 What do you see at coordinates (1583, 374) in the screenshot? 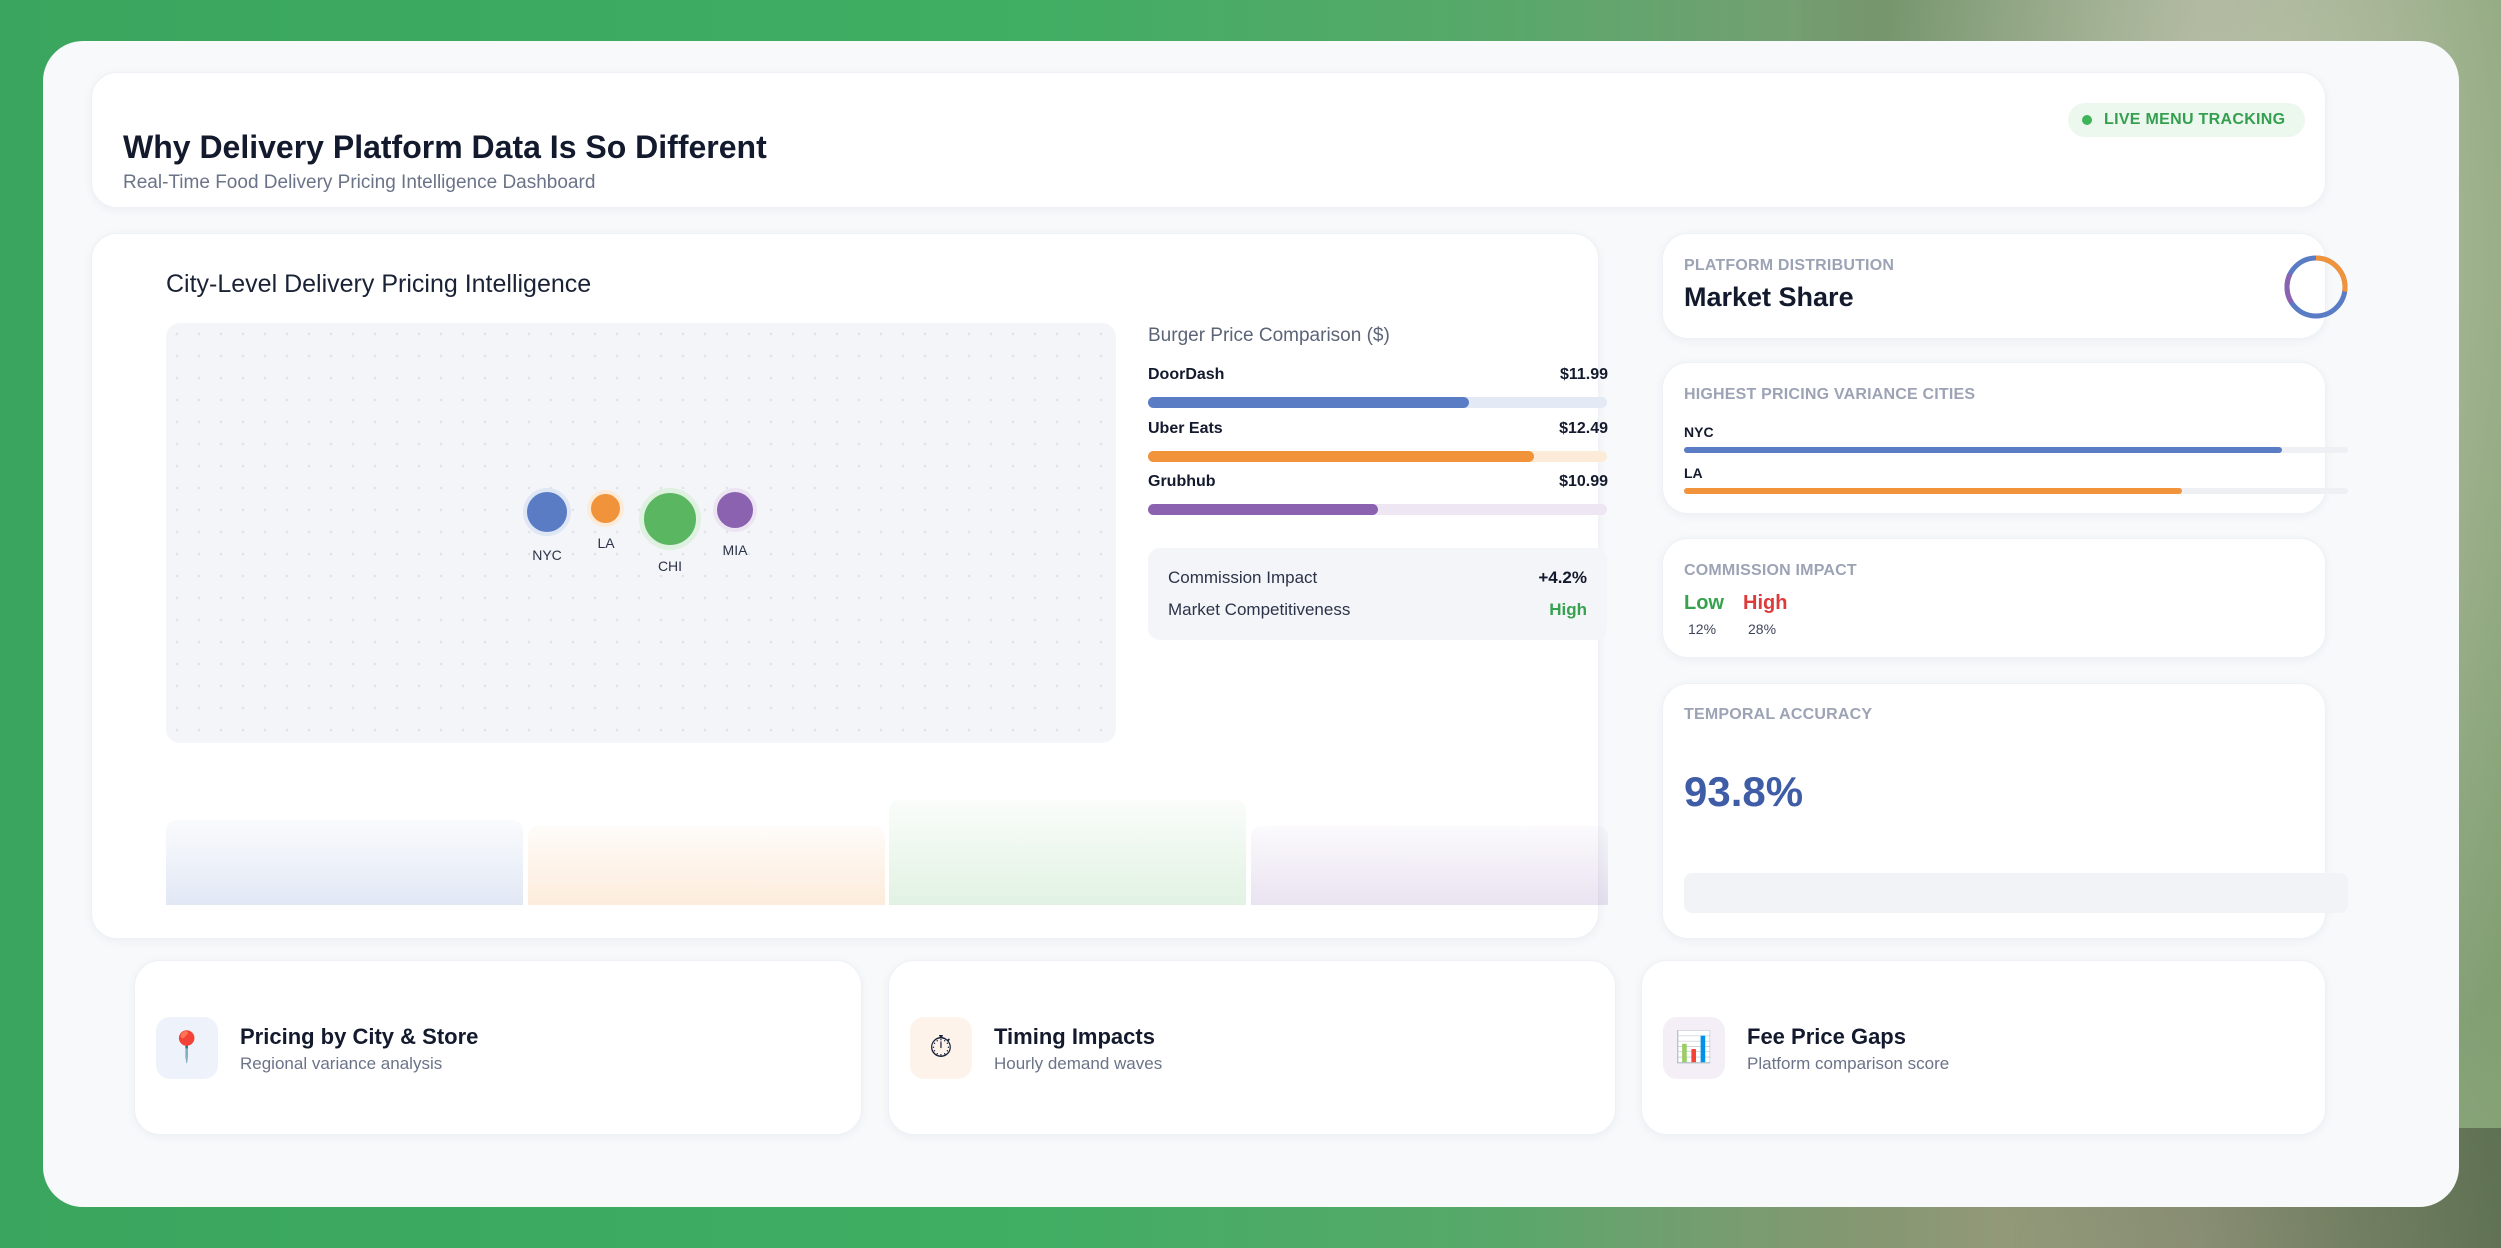
I see `platform-price-doordash: $11.99` at bounding box center [1583, 374].